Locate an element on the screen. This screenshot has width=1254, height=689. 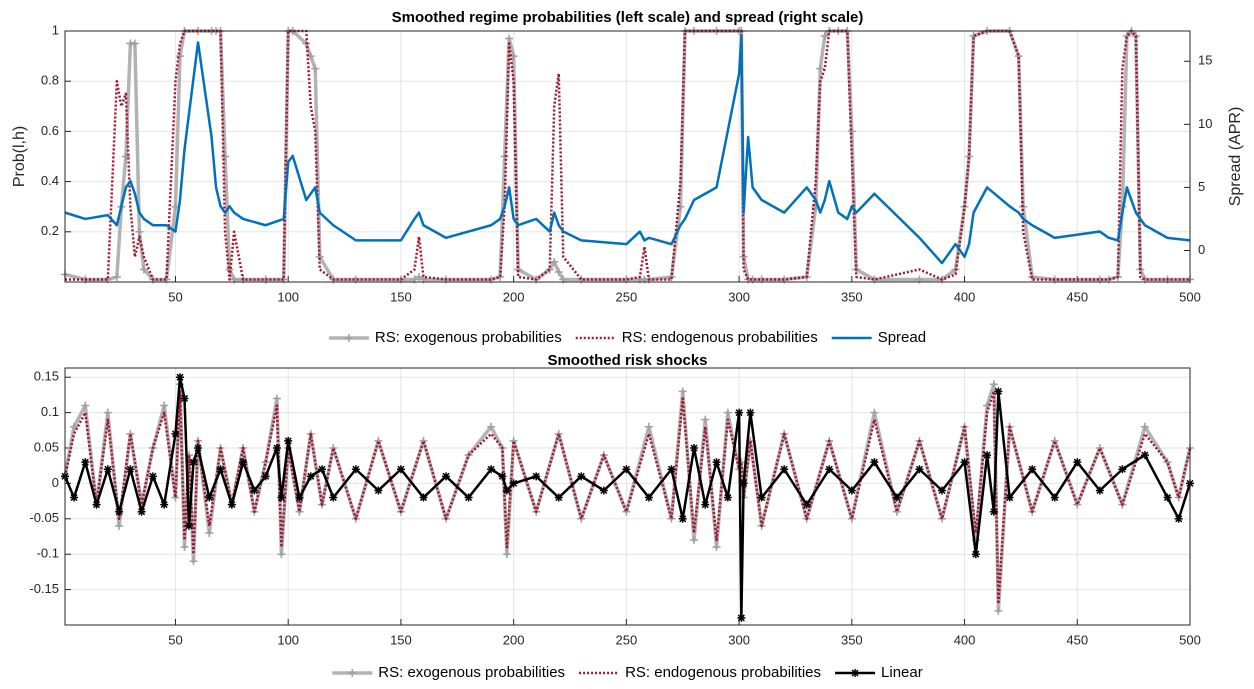
x-tick-label: 100 is located at coordinates (288, 639).